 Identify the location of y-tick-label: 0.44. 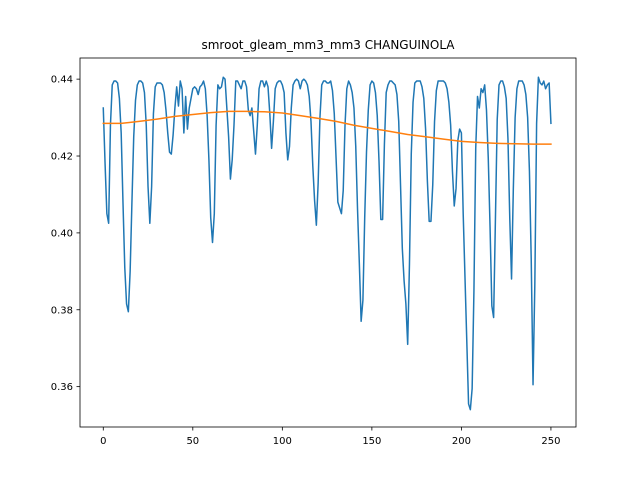
(62, 80).